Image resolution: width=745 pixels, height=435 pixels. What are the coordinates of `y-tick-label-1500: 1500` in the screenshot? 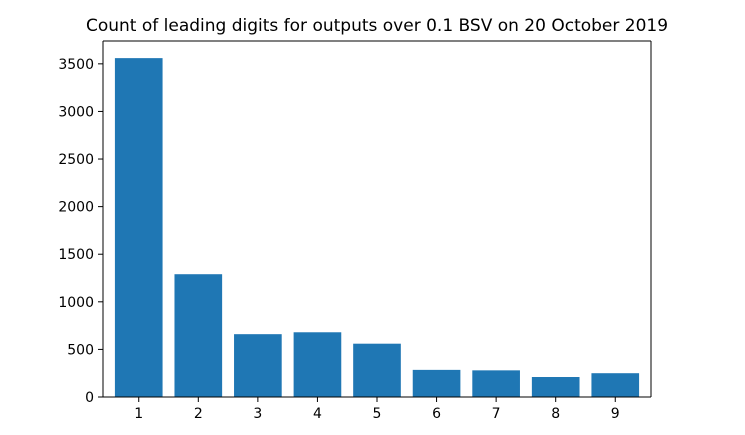 It's located at (76, 255).